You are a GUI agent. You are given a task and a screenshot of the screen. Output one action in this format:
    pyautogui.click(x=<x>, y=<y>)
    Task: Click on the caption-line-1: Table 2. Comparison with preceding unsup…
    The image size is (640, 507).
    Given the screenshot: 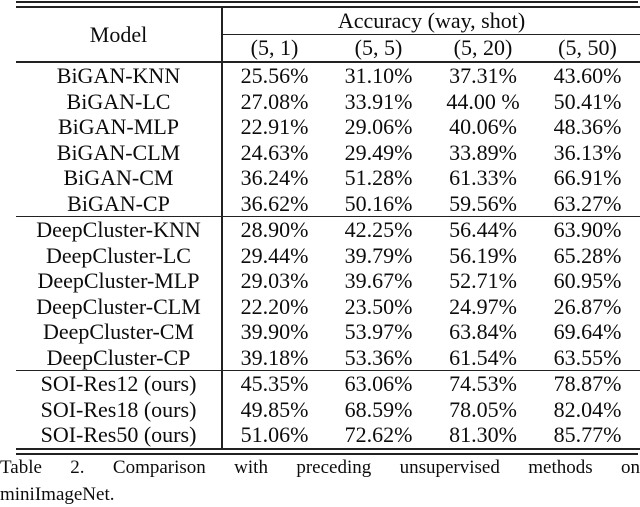 What is the action you would take?
    pyautogui.click(x=320, y=467)
    